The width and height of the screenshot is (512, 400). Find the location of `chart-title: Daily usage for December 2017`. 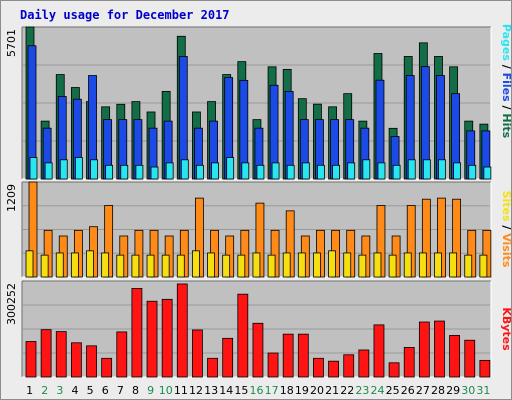

chart-title: Daily usage for December 2017 is located at coordinates (125, 15).